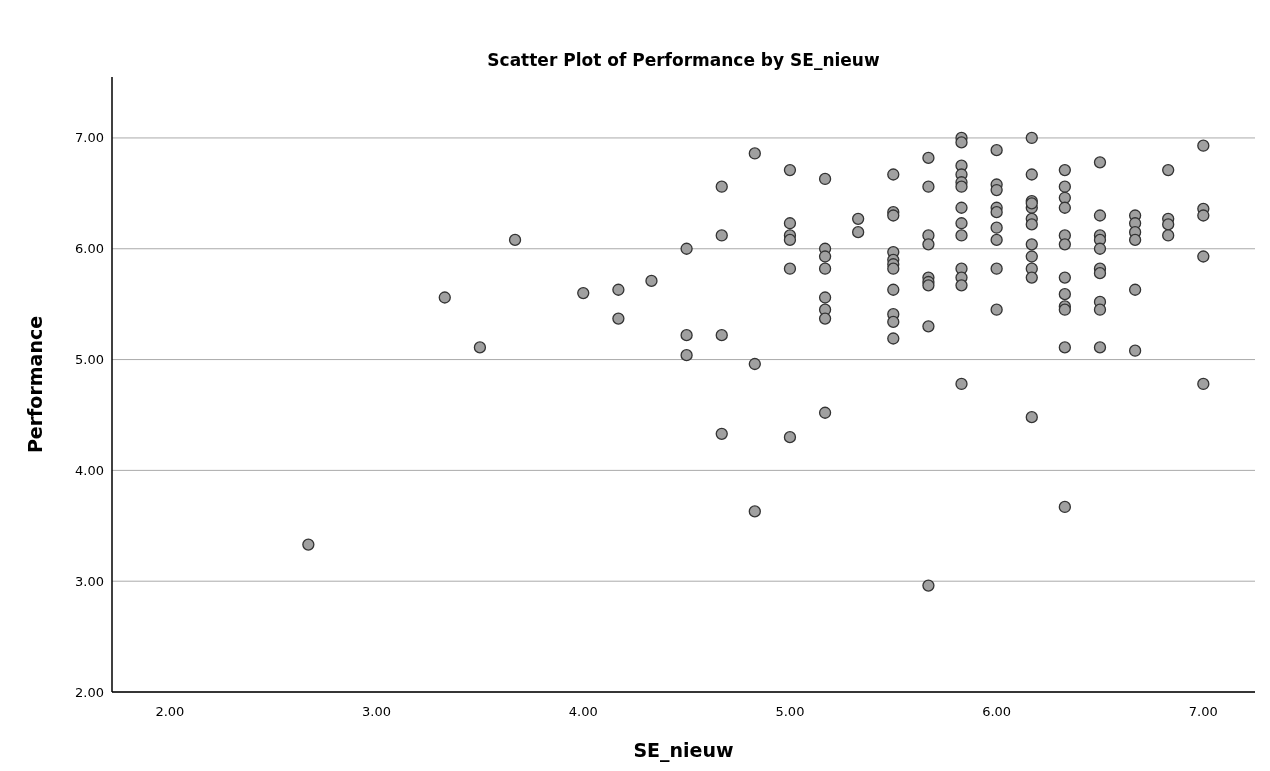 This screenshot has width=1270, height=771. I want to click on x-axis-title: SE_nieuw, so click(683, 750).